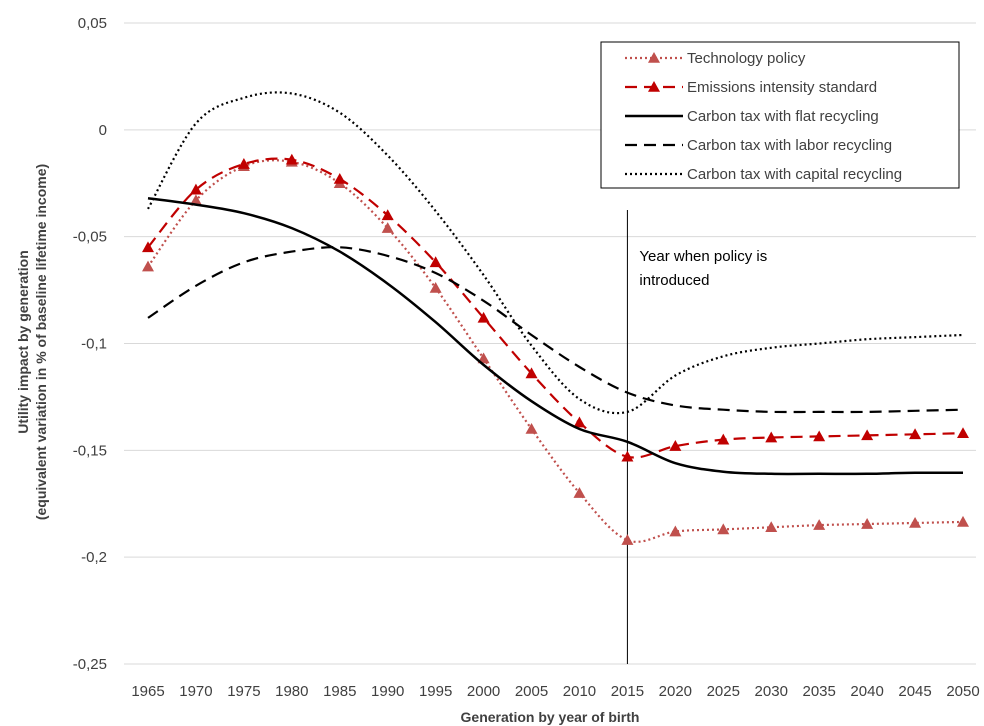  I want to click on policy-year-annotation: Year when policy is introduced, so click(696, 437).